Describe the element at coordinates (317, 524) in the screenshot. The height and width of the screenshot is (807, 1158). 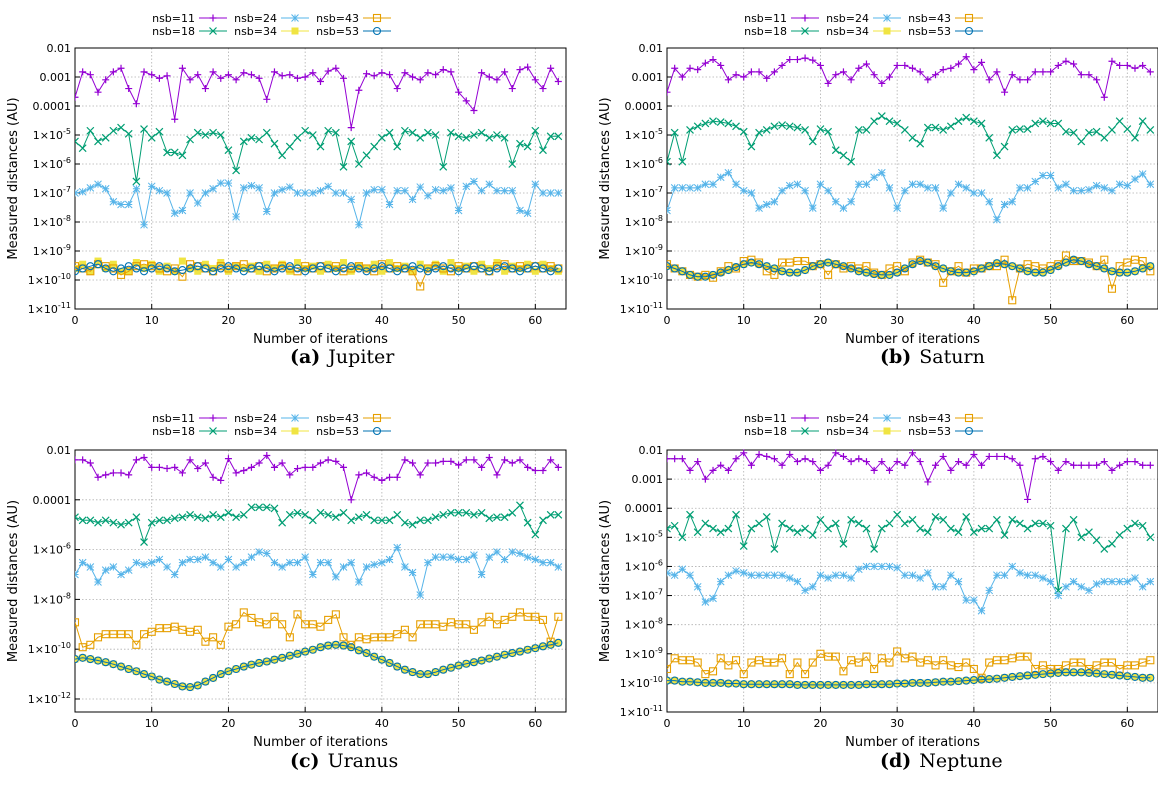
I see `series-line` at that location.